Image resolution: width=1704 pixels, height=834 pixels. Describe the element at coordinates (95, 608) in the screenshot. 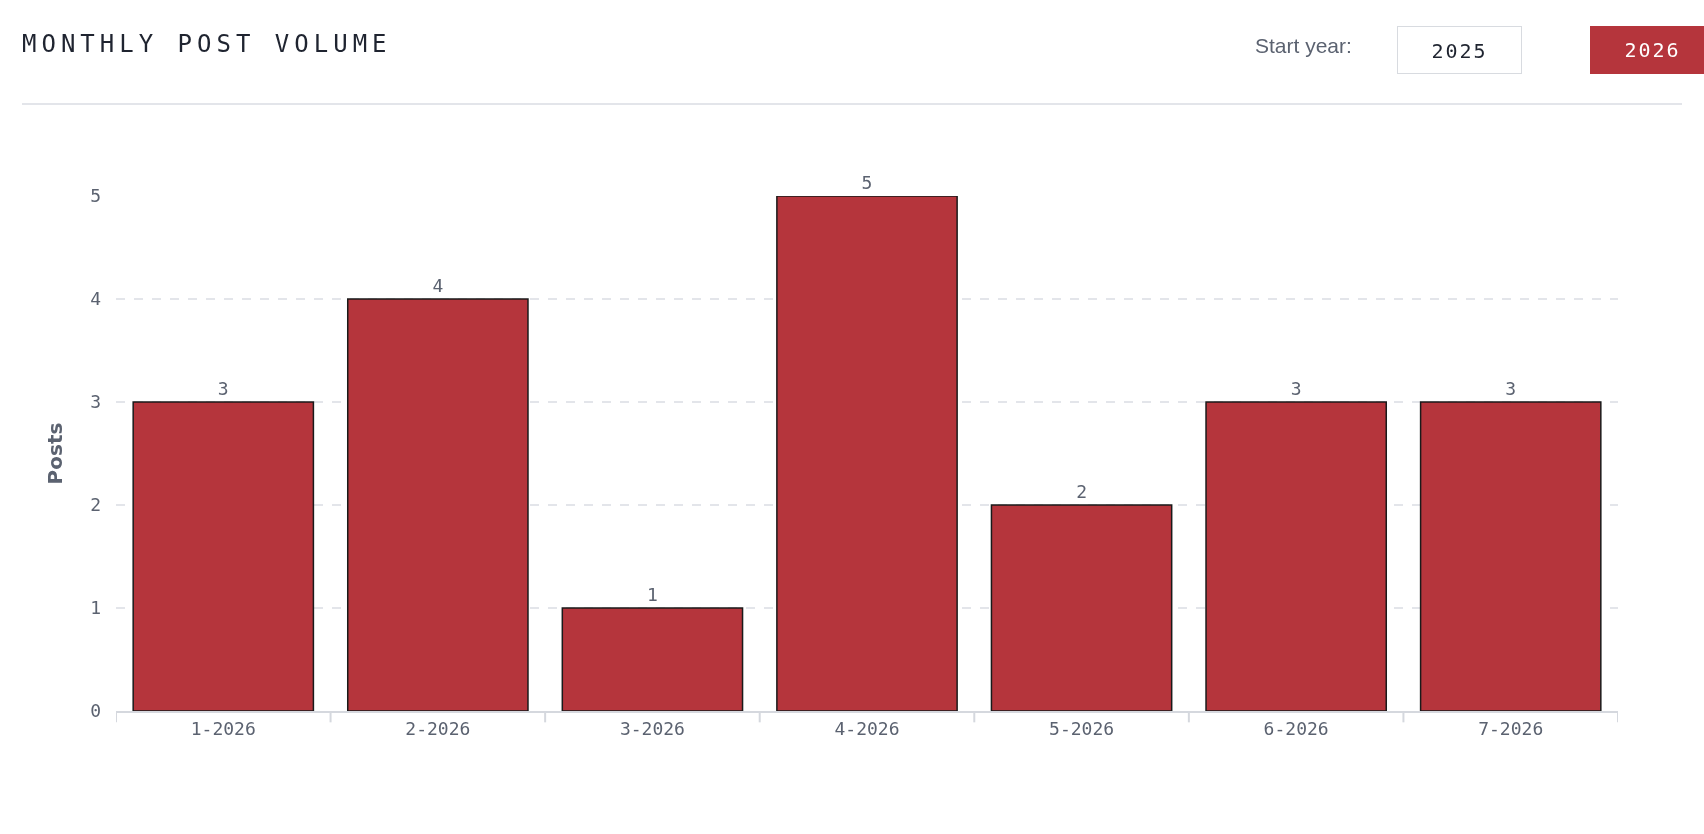

I see `y-tick-label: 1` at that location.